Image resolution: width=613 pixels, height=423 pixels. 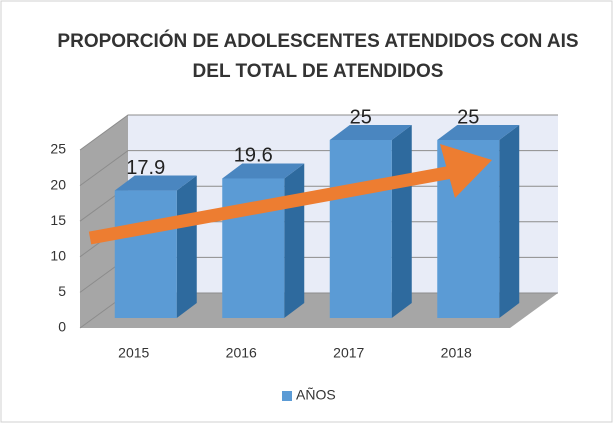 What do you see at coordinates (316, 395) in the screenshot?
I see `legend-label: AÑOS` at bounding box center [316, 395].